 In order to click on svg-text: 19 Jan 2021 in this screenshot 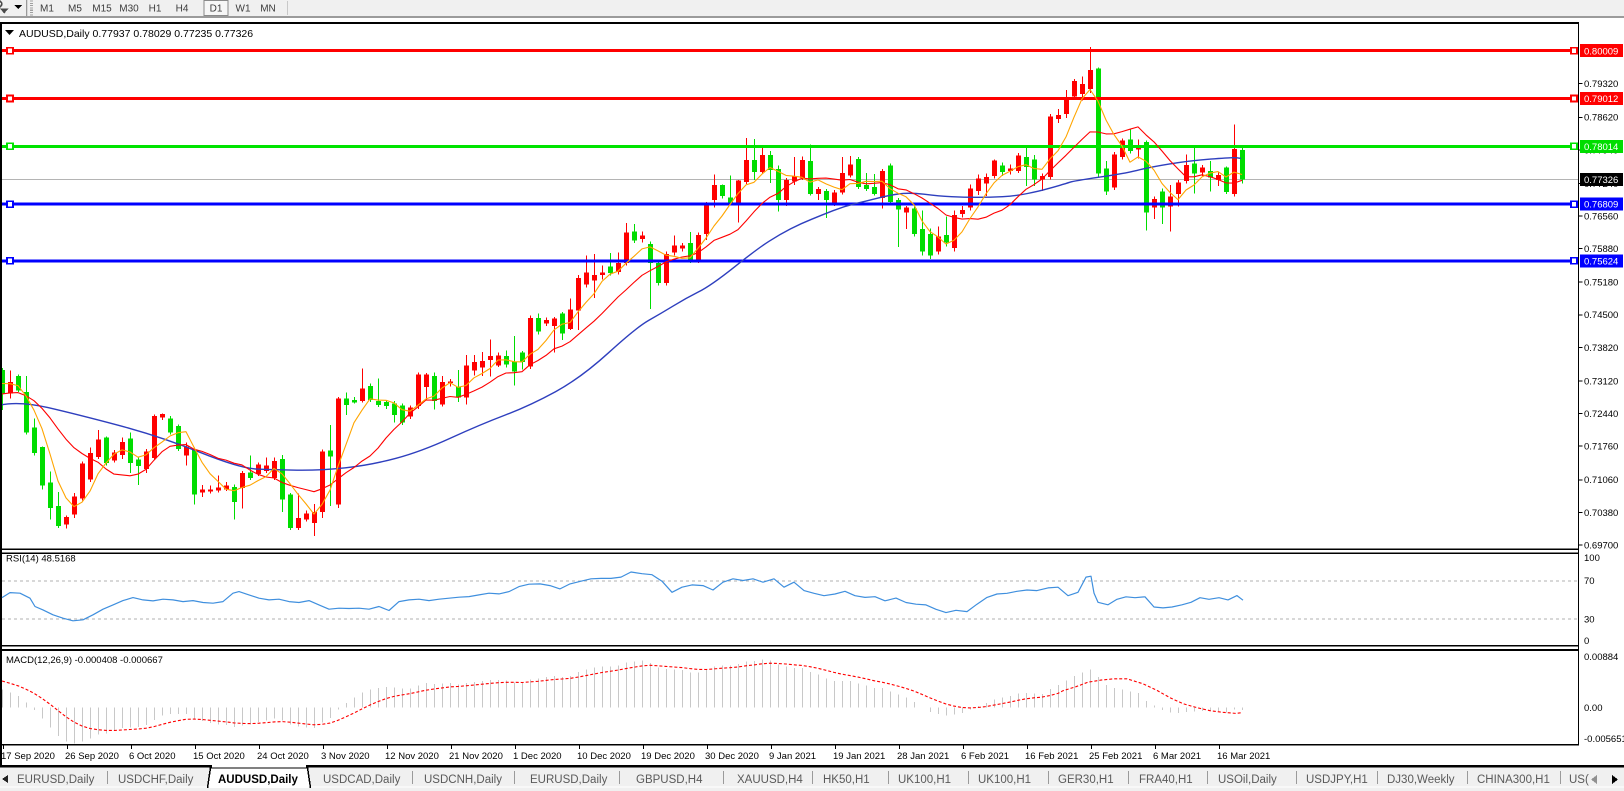, I will do `click(859, 756)`.